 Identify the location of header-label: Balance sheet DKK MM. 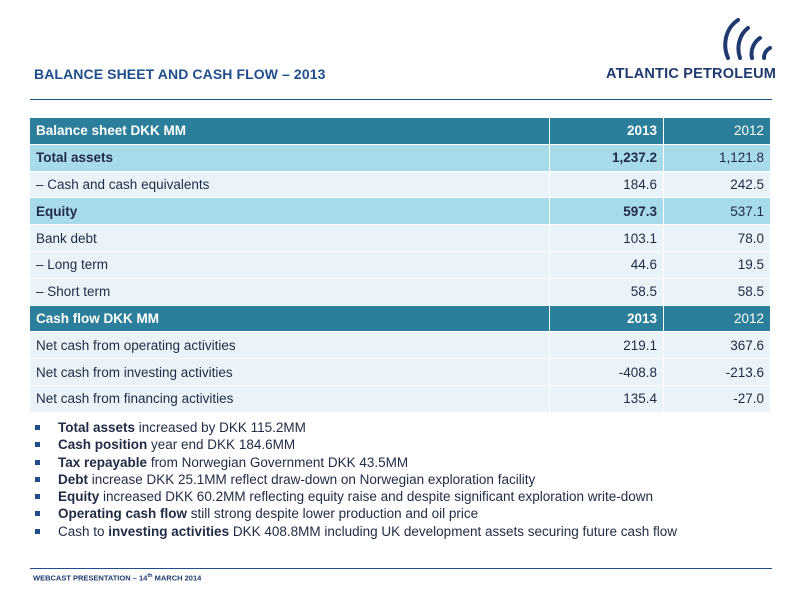
(289, 131).